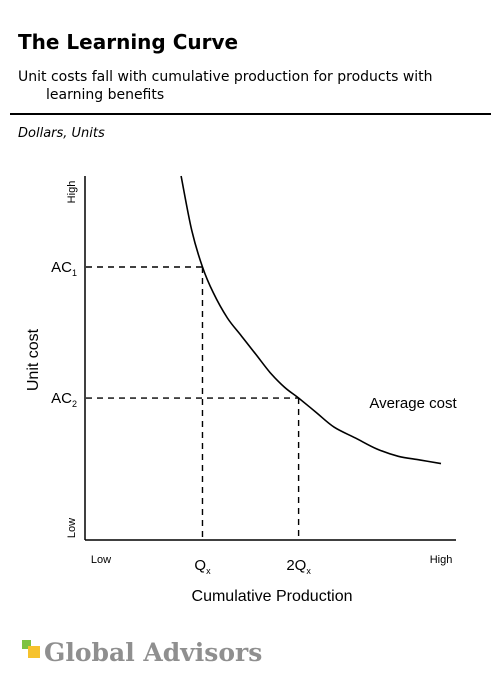  Describe the element at coordinates (61, 133) in the screenshot. I see `units-note: Dollars, Units` at that location.